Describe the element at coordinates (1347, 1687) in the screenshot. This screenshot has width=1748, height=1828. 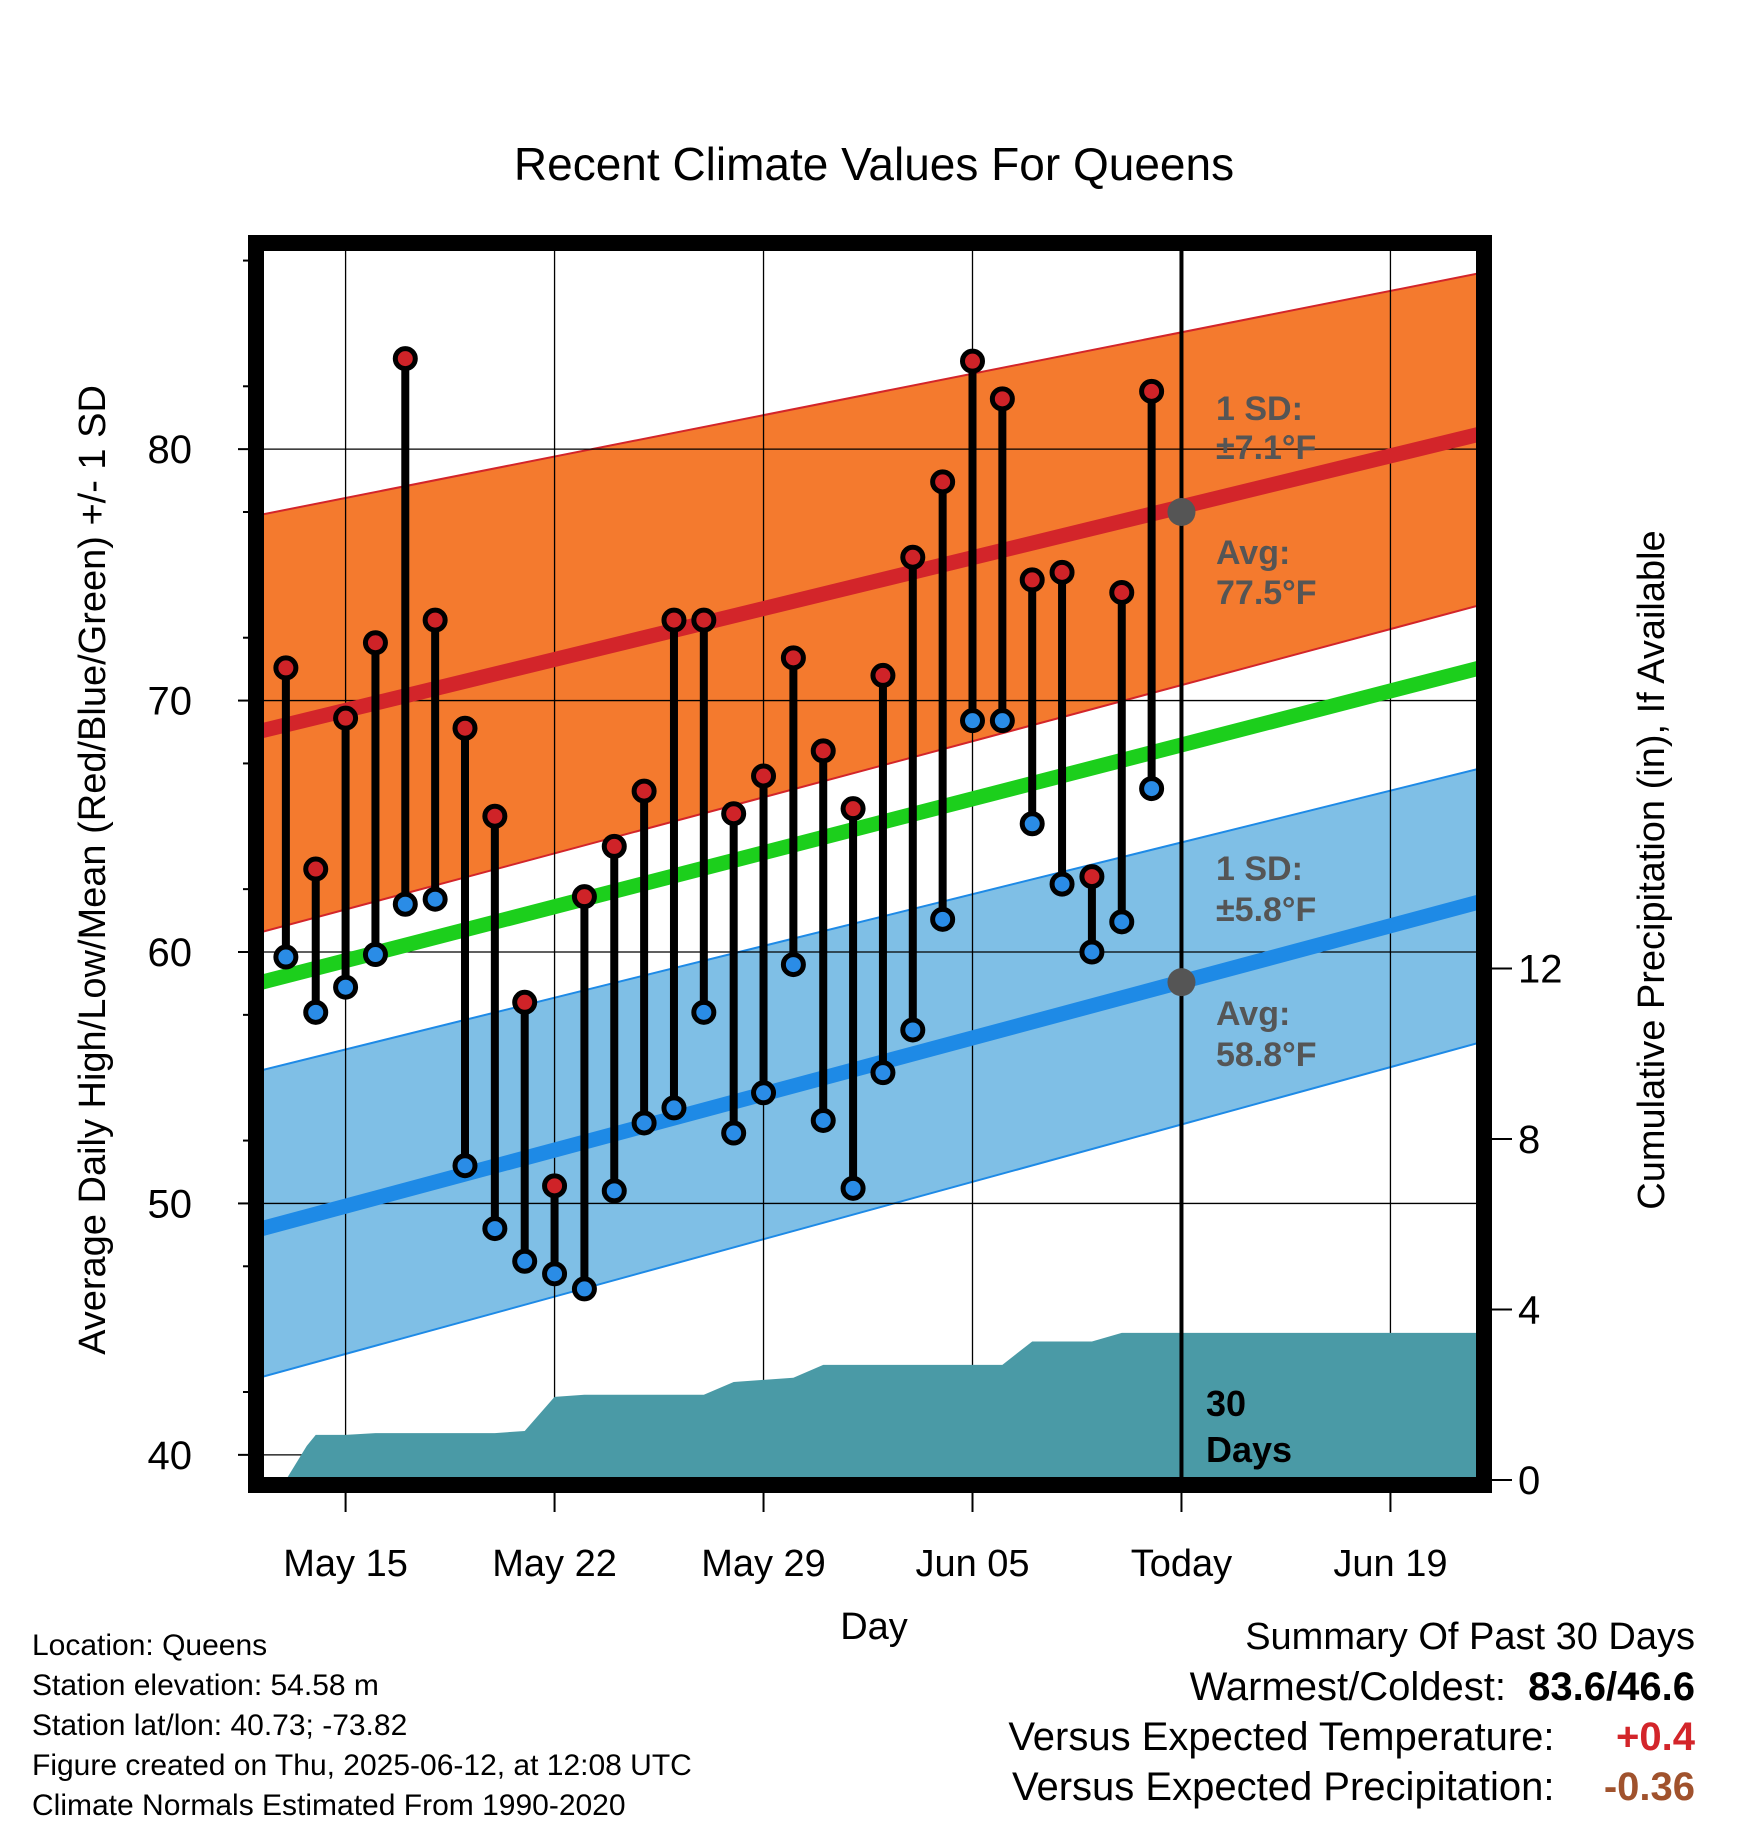
I see `warmest-coldest-label: Warmest/Coldest:` at that location.